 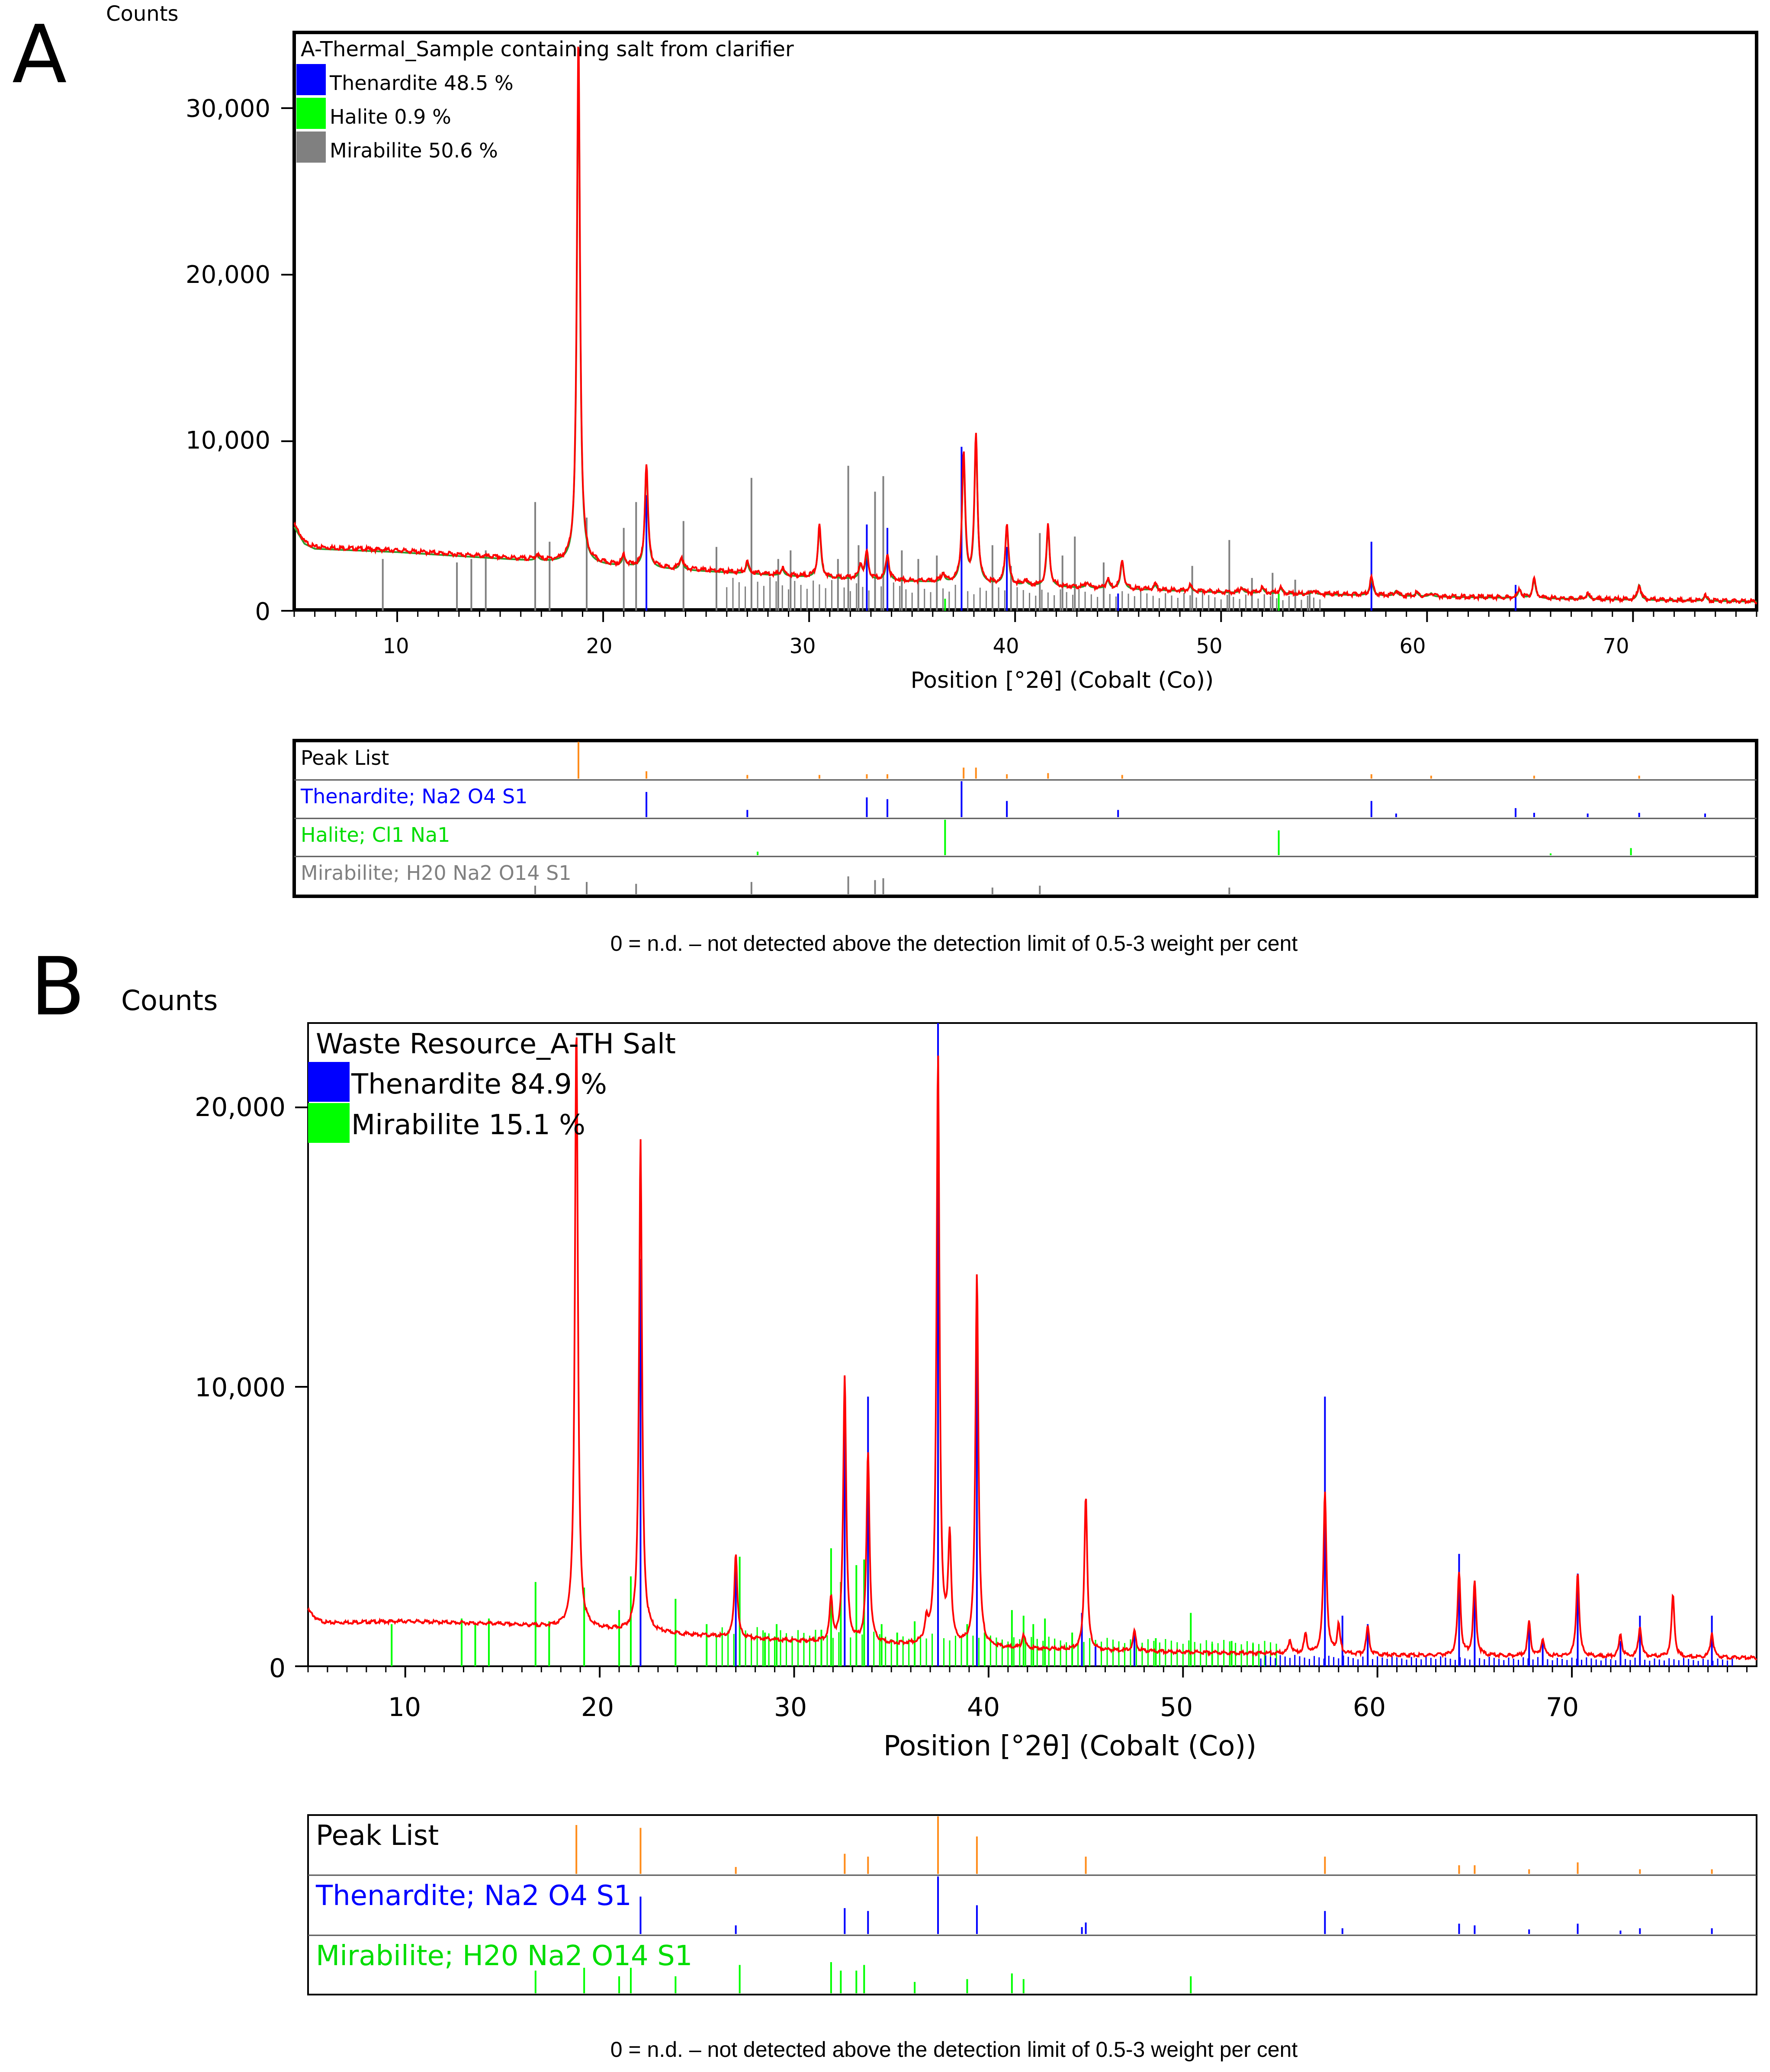 I want to click on panel-a-halite-reference-lines, so click(x=1112, y=602).